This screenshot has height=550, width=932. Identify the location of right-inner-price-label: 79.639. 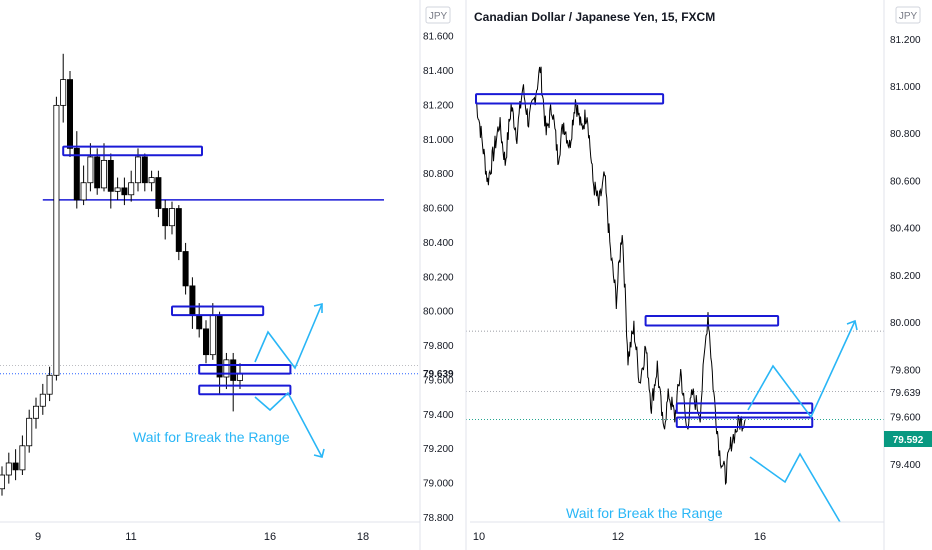
(905, 393).